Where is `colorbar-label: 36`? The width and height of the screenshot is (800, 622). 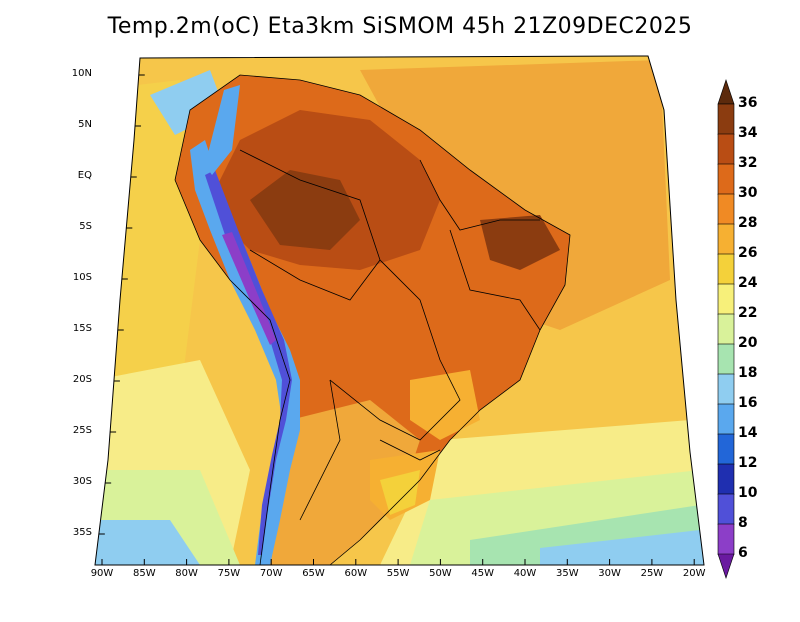
colorbar-label: 36 is located at coordinates (748, 103).